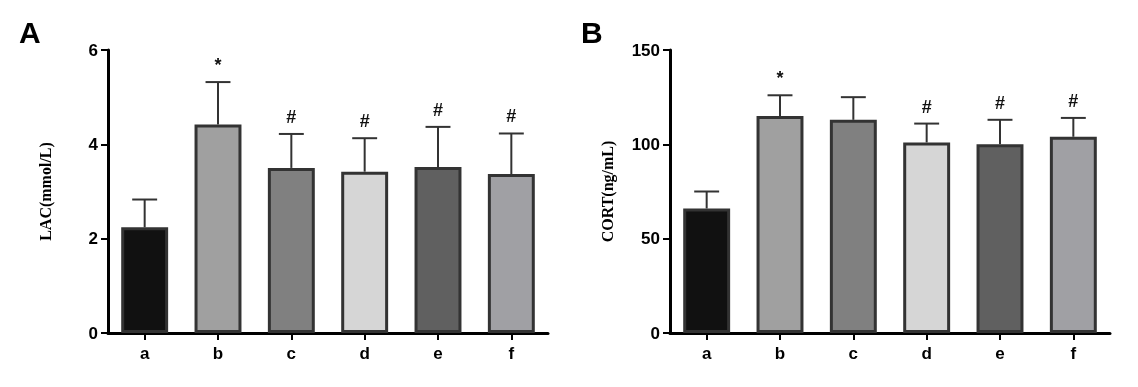 The width and height of the screenshot is (1138, 387). What do you see at coordinates (30, 32) in the screenshot?
I see `chart-title: A` at bounding box center [30, 32].